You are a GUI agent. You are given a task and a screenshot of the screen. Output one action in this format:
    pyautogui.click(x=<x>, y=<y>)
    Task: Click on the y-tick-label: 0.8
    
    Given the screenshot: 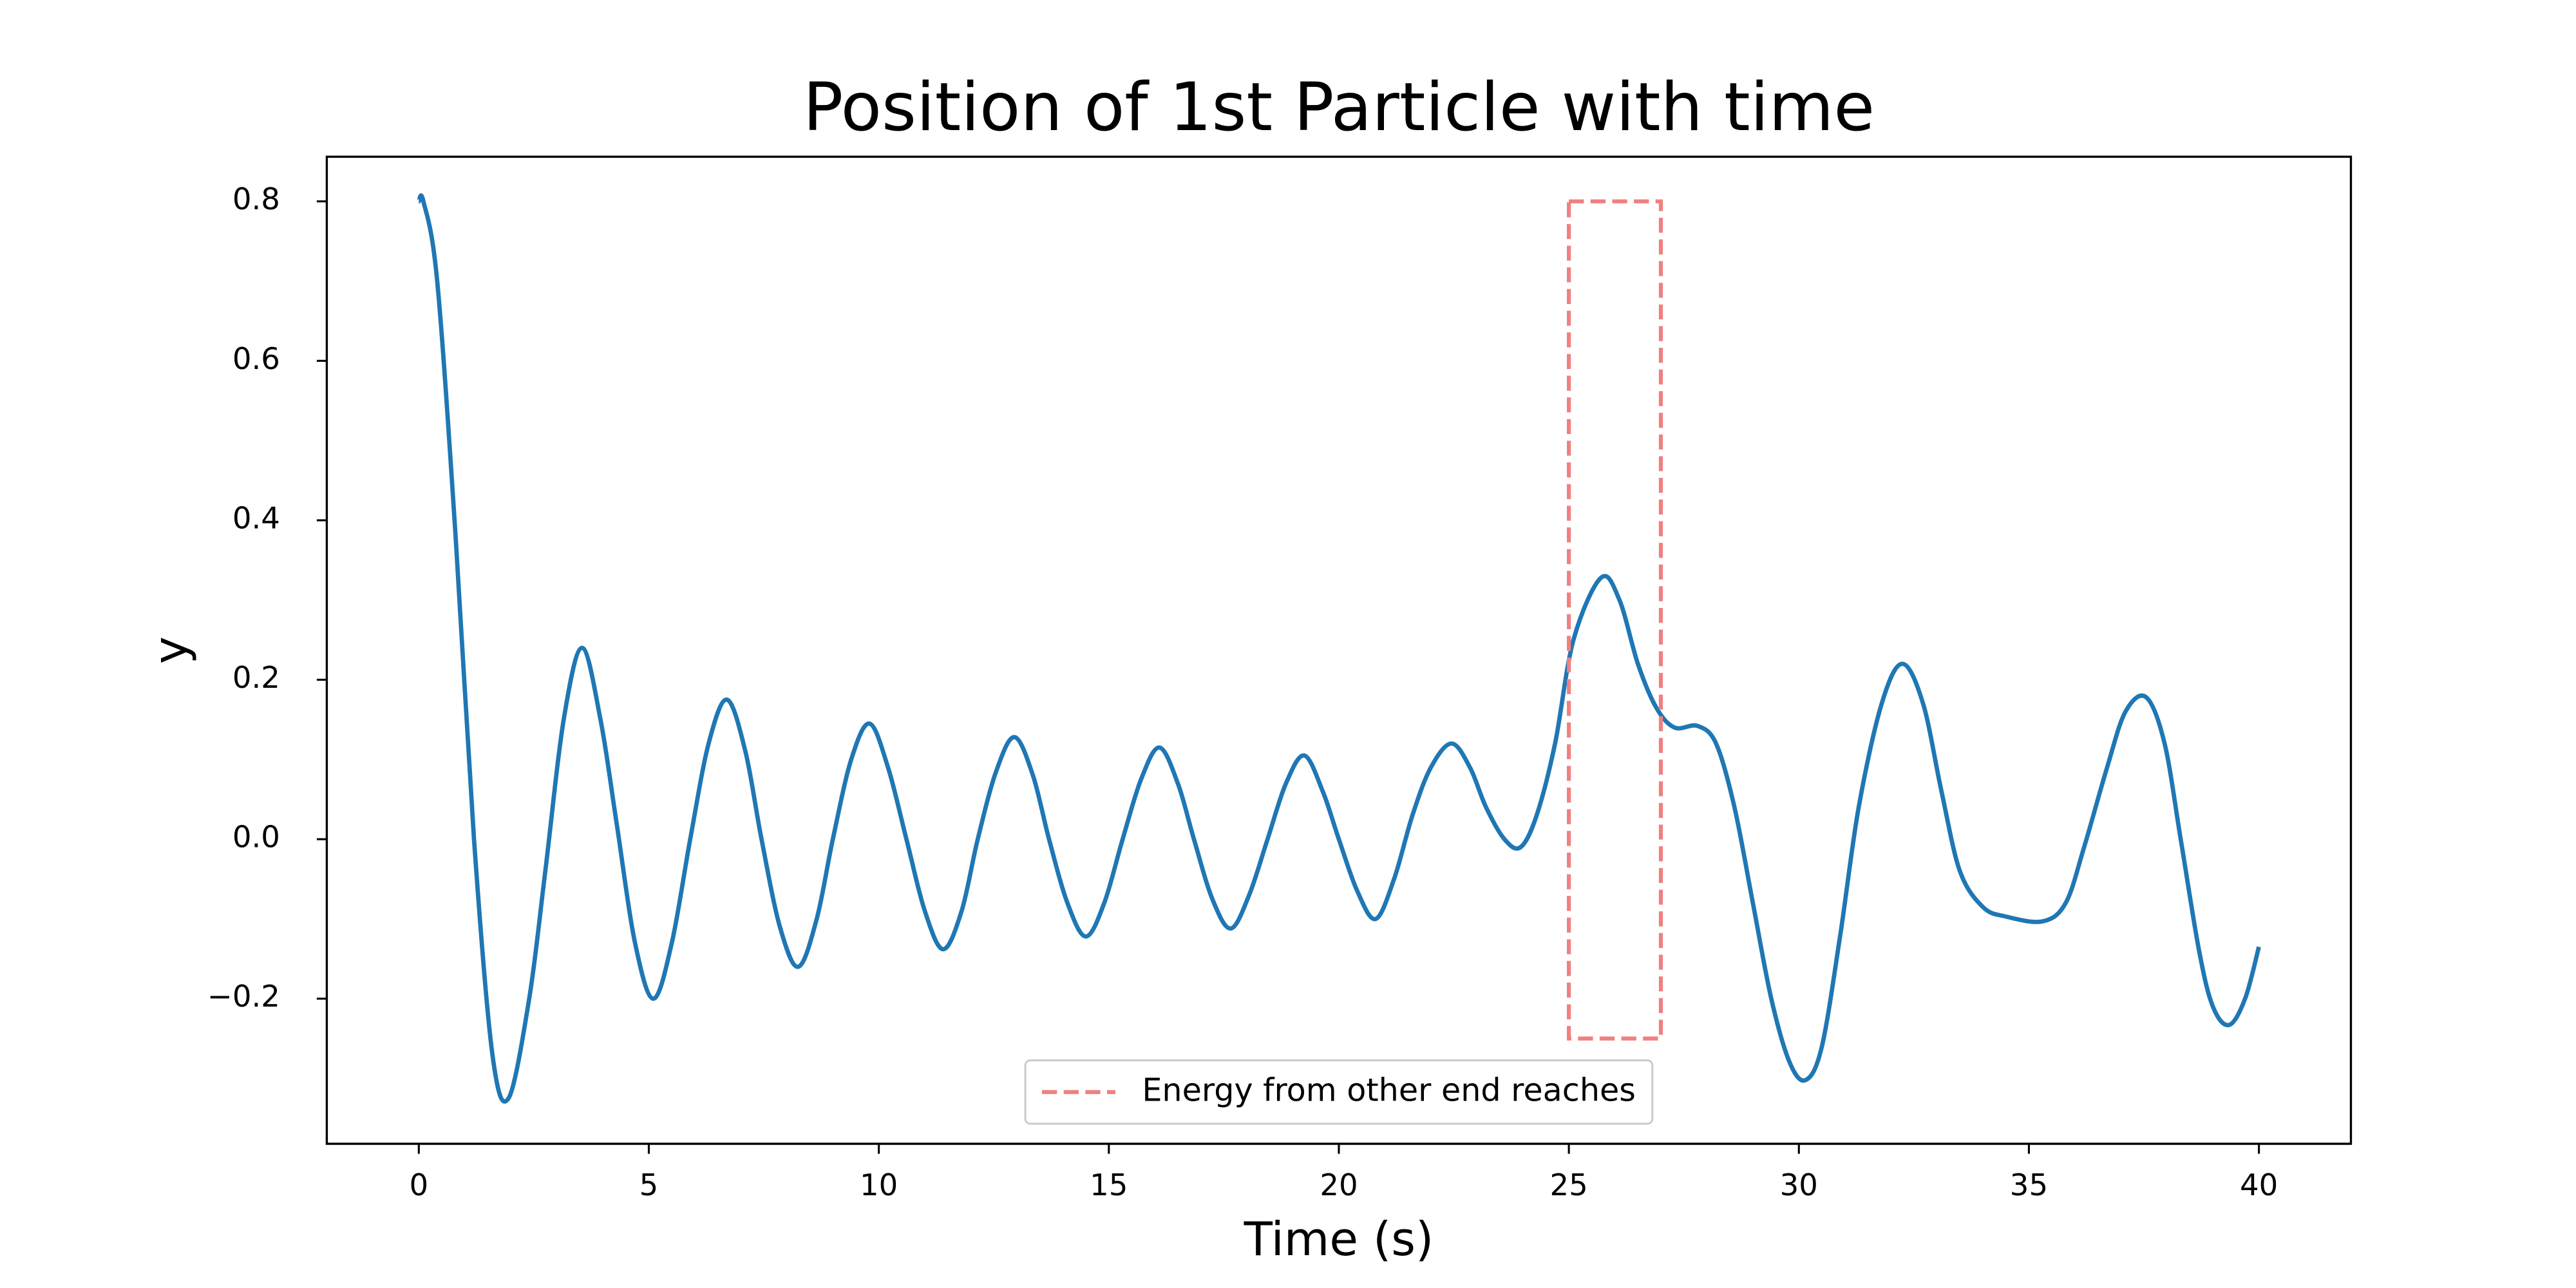 What is the action you would take?
    pyautogui.click(x=256, y=199)
    